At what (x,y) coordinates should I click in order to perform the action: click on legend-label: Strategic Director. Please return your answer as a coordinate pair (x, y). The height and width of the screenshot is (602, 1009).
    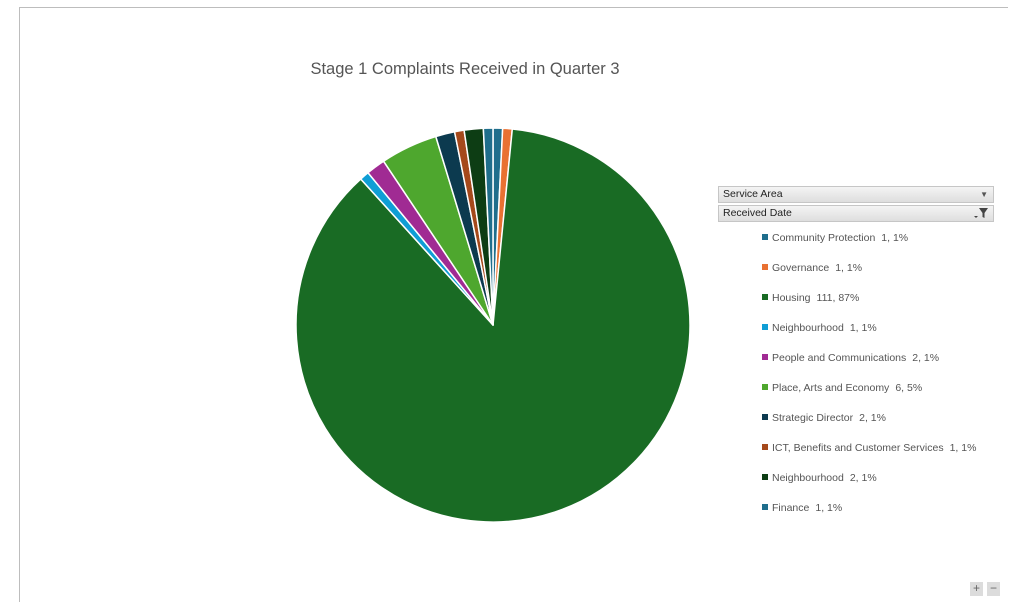
    Looking at the image, I should click on (813, 418).